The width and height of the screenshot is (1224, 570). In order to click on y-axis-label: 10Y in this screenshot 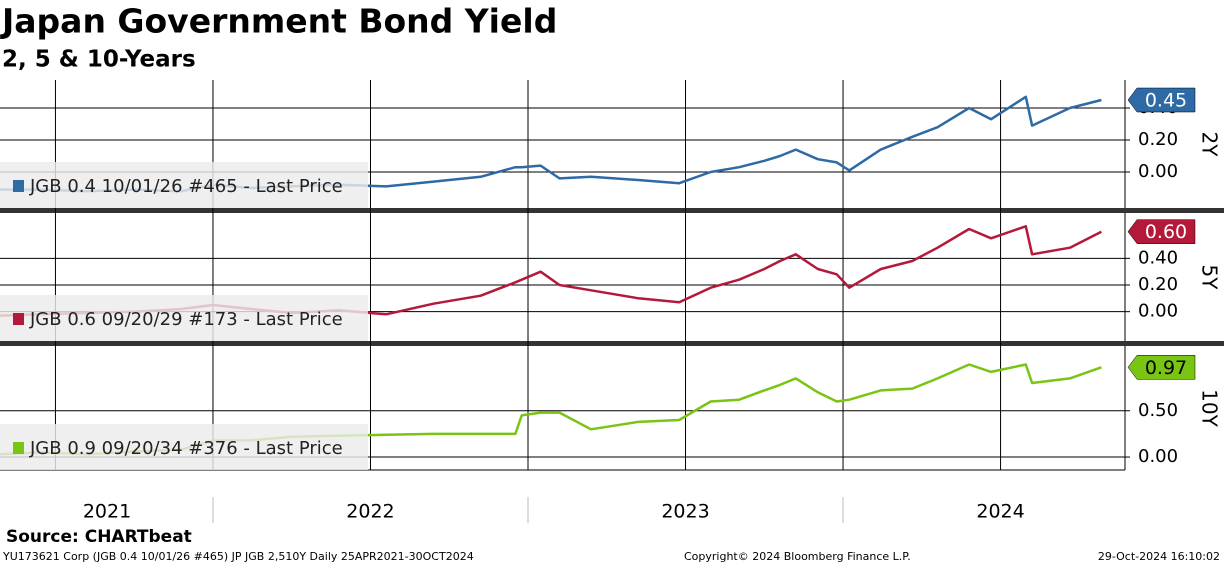, I will do `click(1210, 408)`.